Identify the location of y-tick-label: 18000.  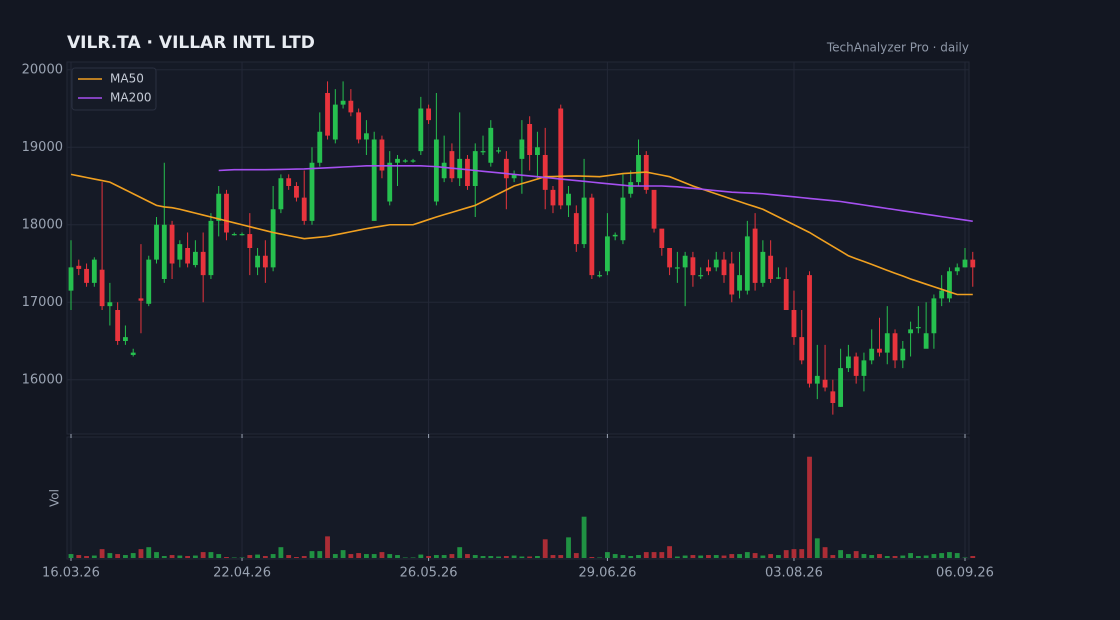
(42, 224).